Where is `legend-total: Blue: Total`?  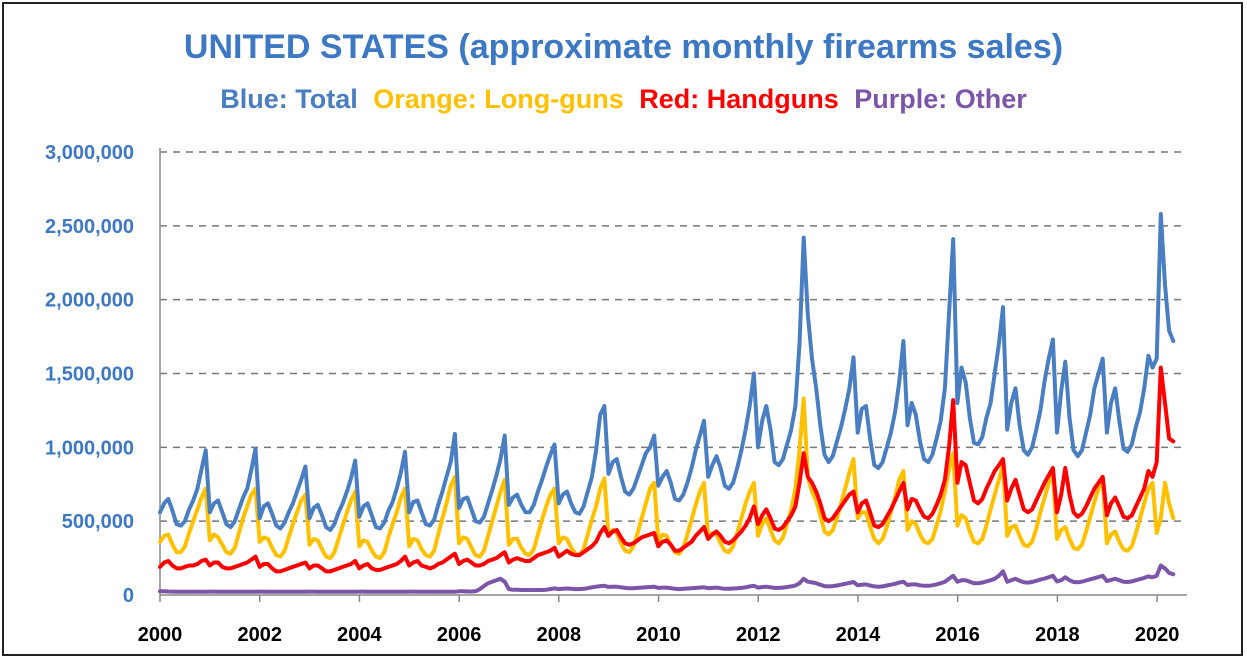 legend-total: Blue: Total is located at coordinates (289, 99).